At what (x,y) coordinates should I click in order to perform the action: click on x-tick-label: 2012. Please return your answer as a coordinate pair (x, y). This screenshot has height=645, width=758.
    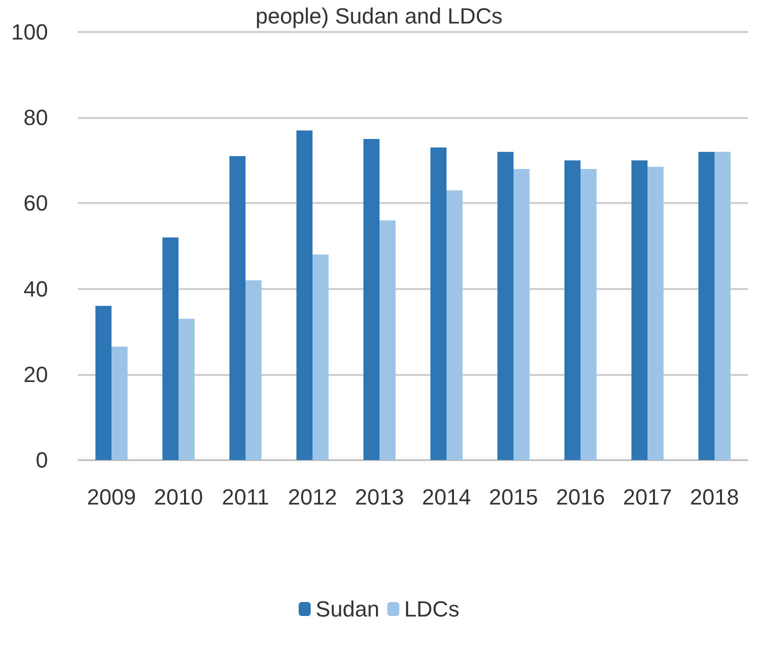
    Looking at the image, I should click on (312, 497).